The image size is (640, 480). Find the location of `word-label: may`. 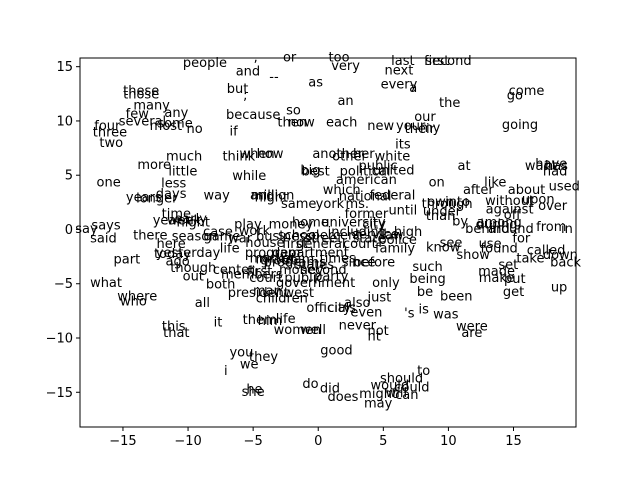

word-label: may is located at coordinates (378, 404).